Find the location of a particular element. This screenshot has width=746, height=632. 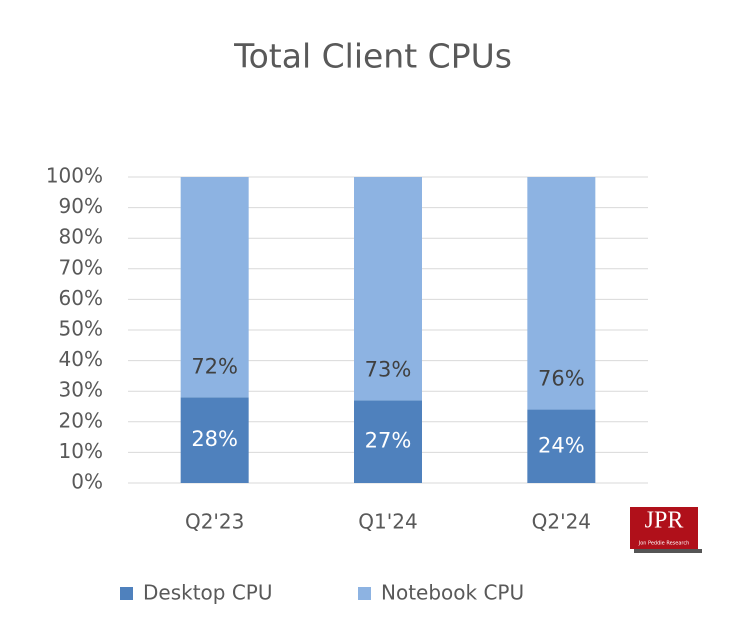

y-tick-label: 90% is located at coordinates (81, 206).